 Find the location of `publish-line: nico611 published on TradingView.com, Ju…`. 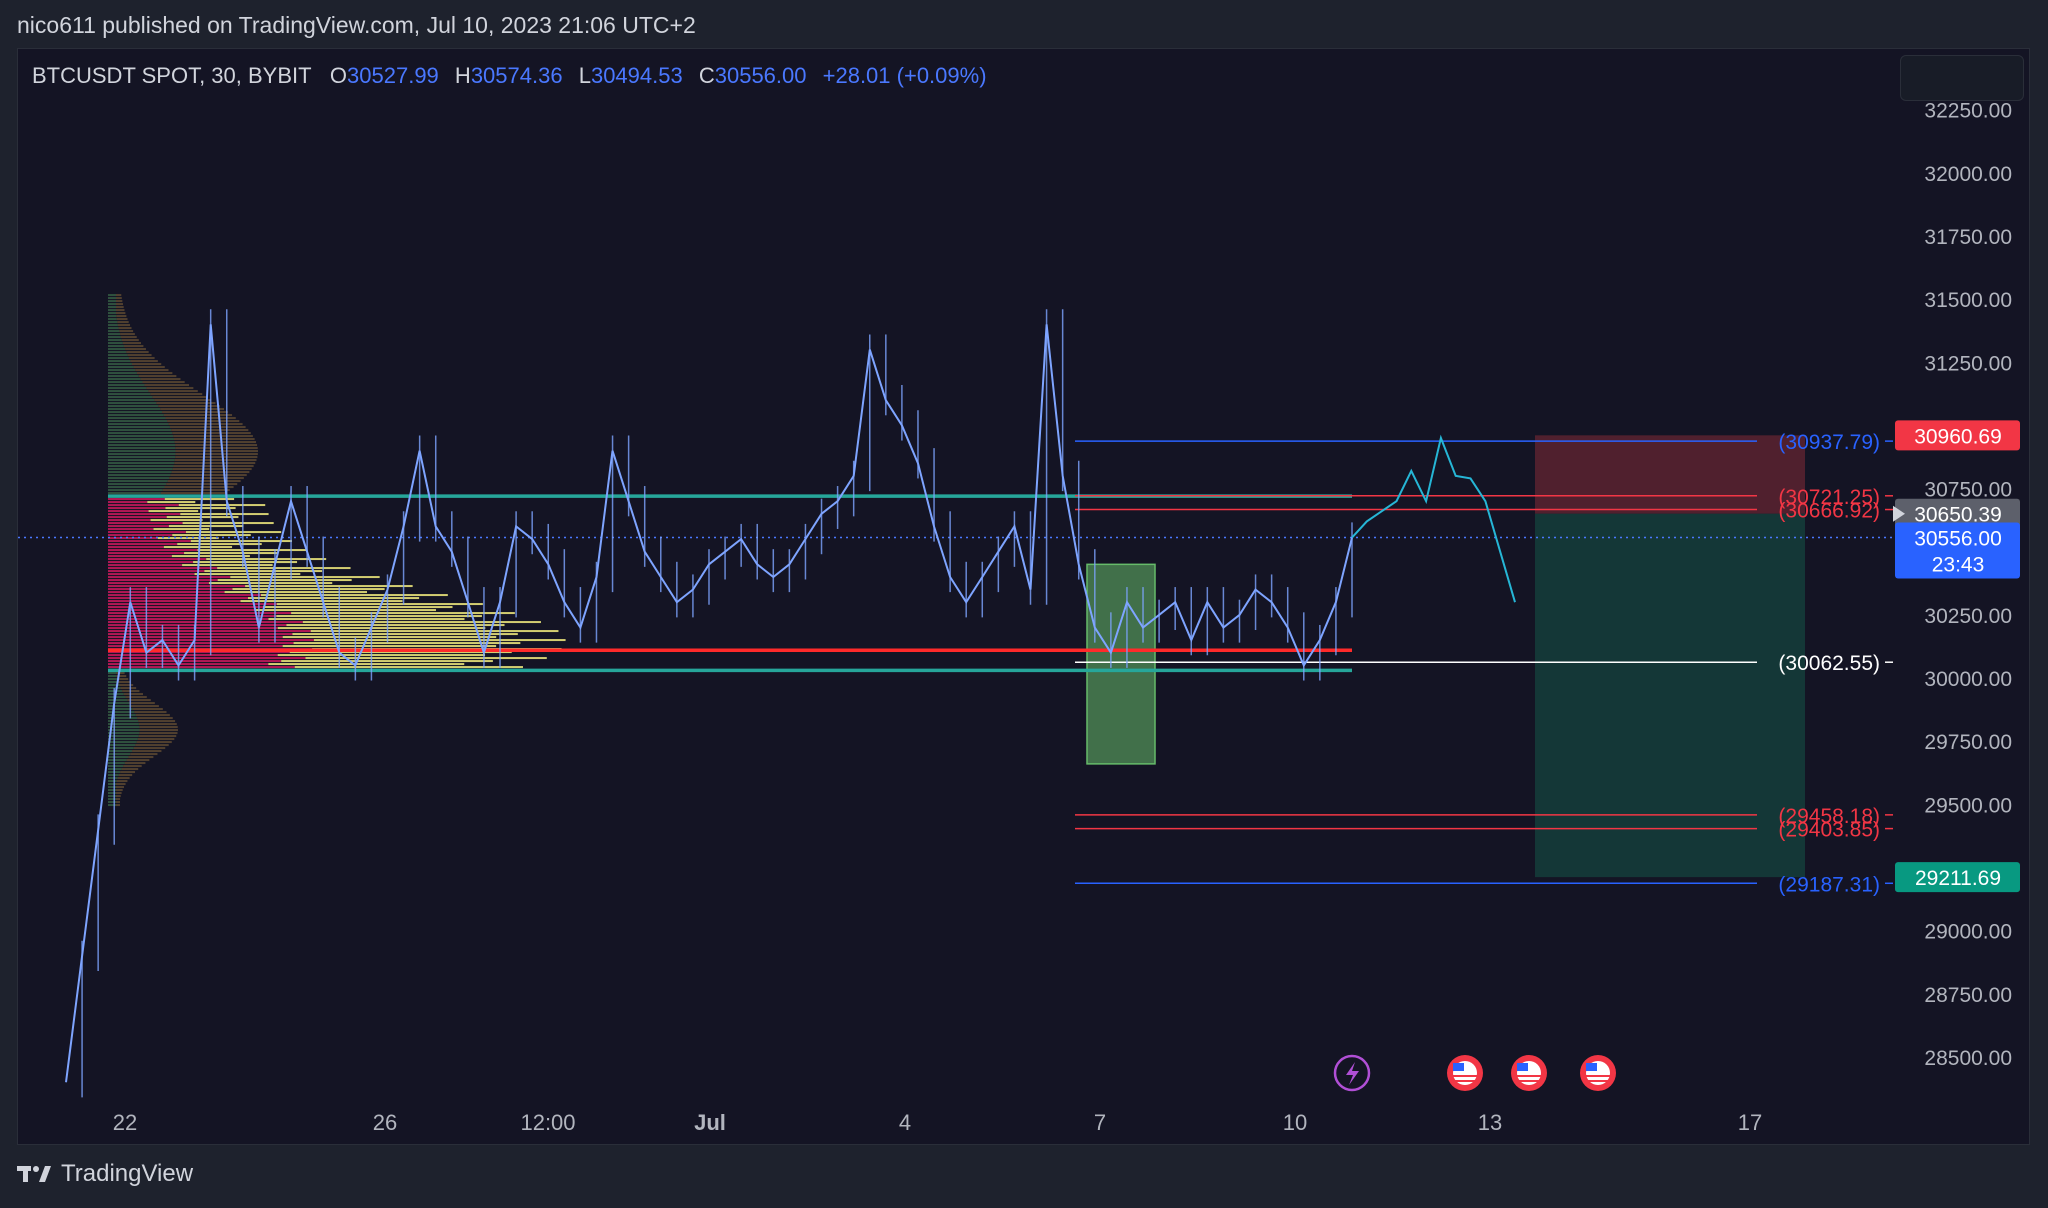

publish-line: nico611 published on TradingView.com, Ju… is located at coordinates (356, 25).